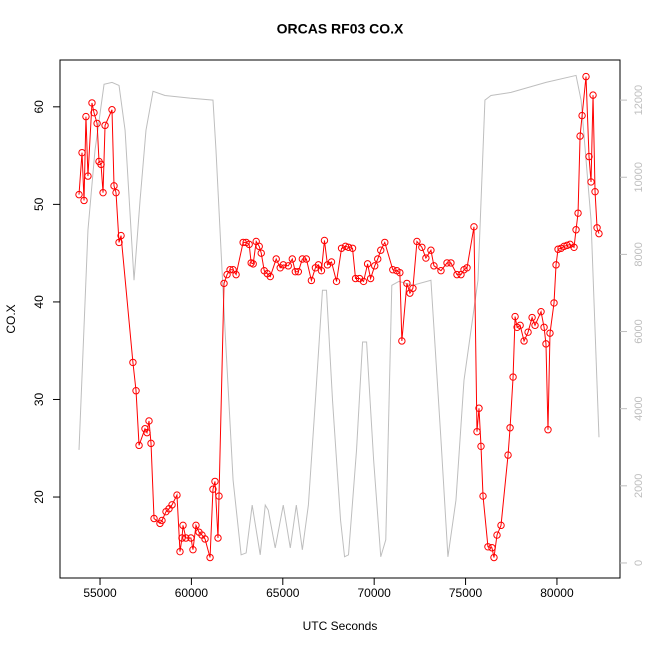 Image resolution: width=650 pixels, height=650 pixels. I want to click on y2-tick-label: 0, so click(639, 563).